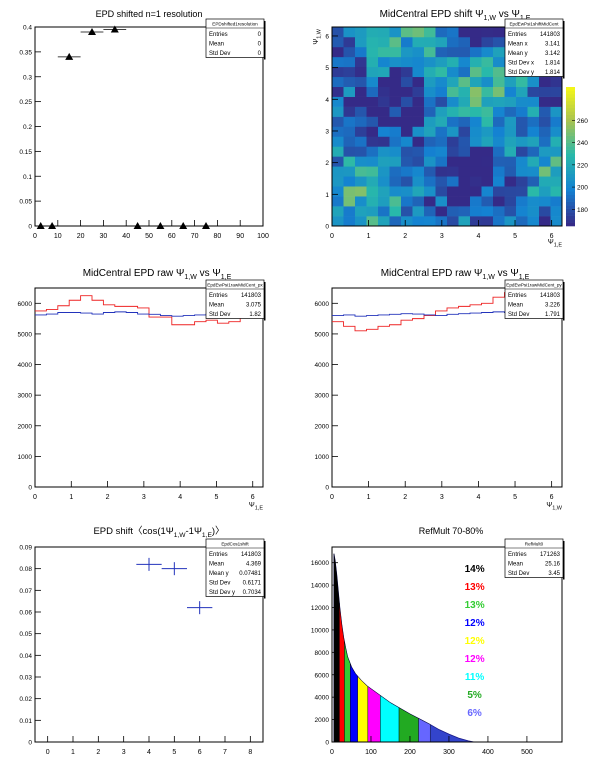 Image resolution: width=598 pixels, height=775 pixels. What do you see at coordinates (260, 35) in the screenshot?
I see `stats-value: 0` at bounding box center [260, 35].